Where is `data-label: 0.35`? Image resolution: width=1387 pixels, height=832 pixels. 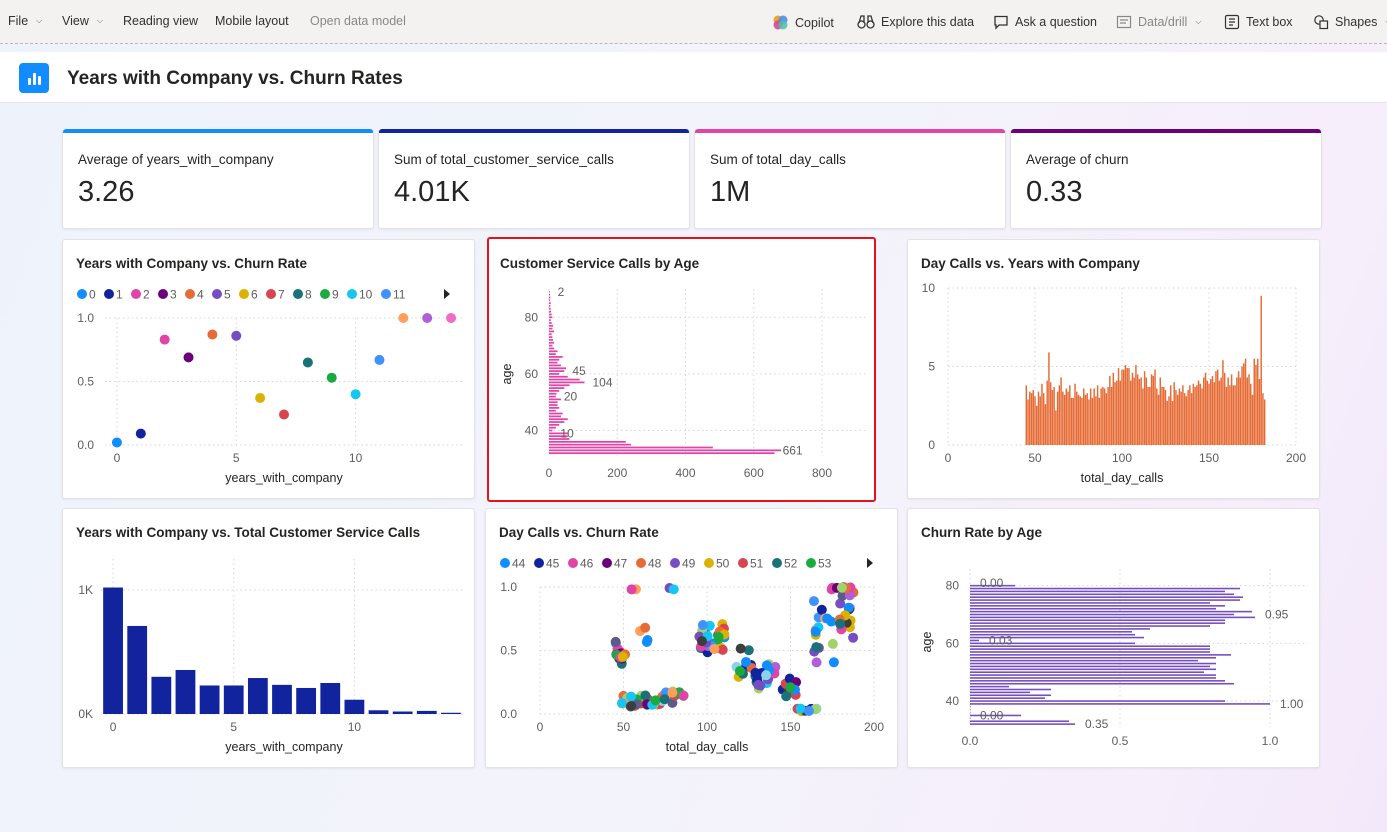
data-label: 0.35 is located at coordinates (1097, 724).